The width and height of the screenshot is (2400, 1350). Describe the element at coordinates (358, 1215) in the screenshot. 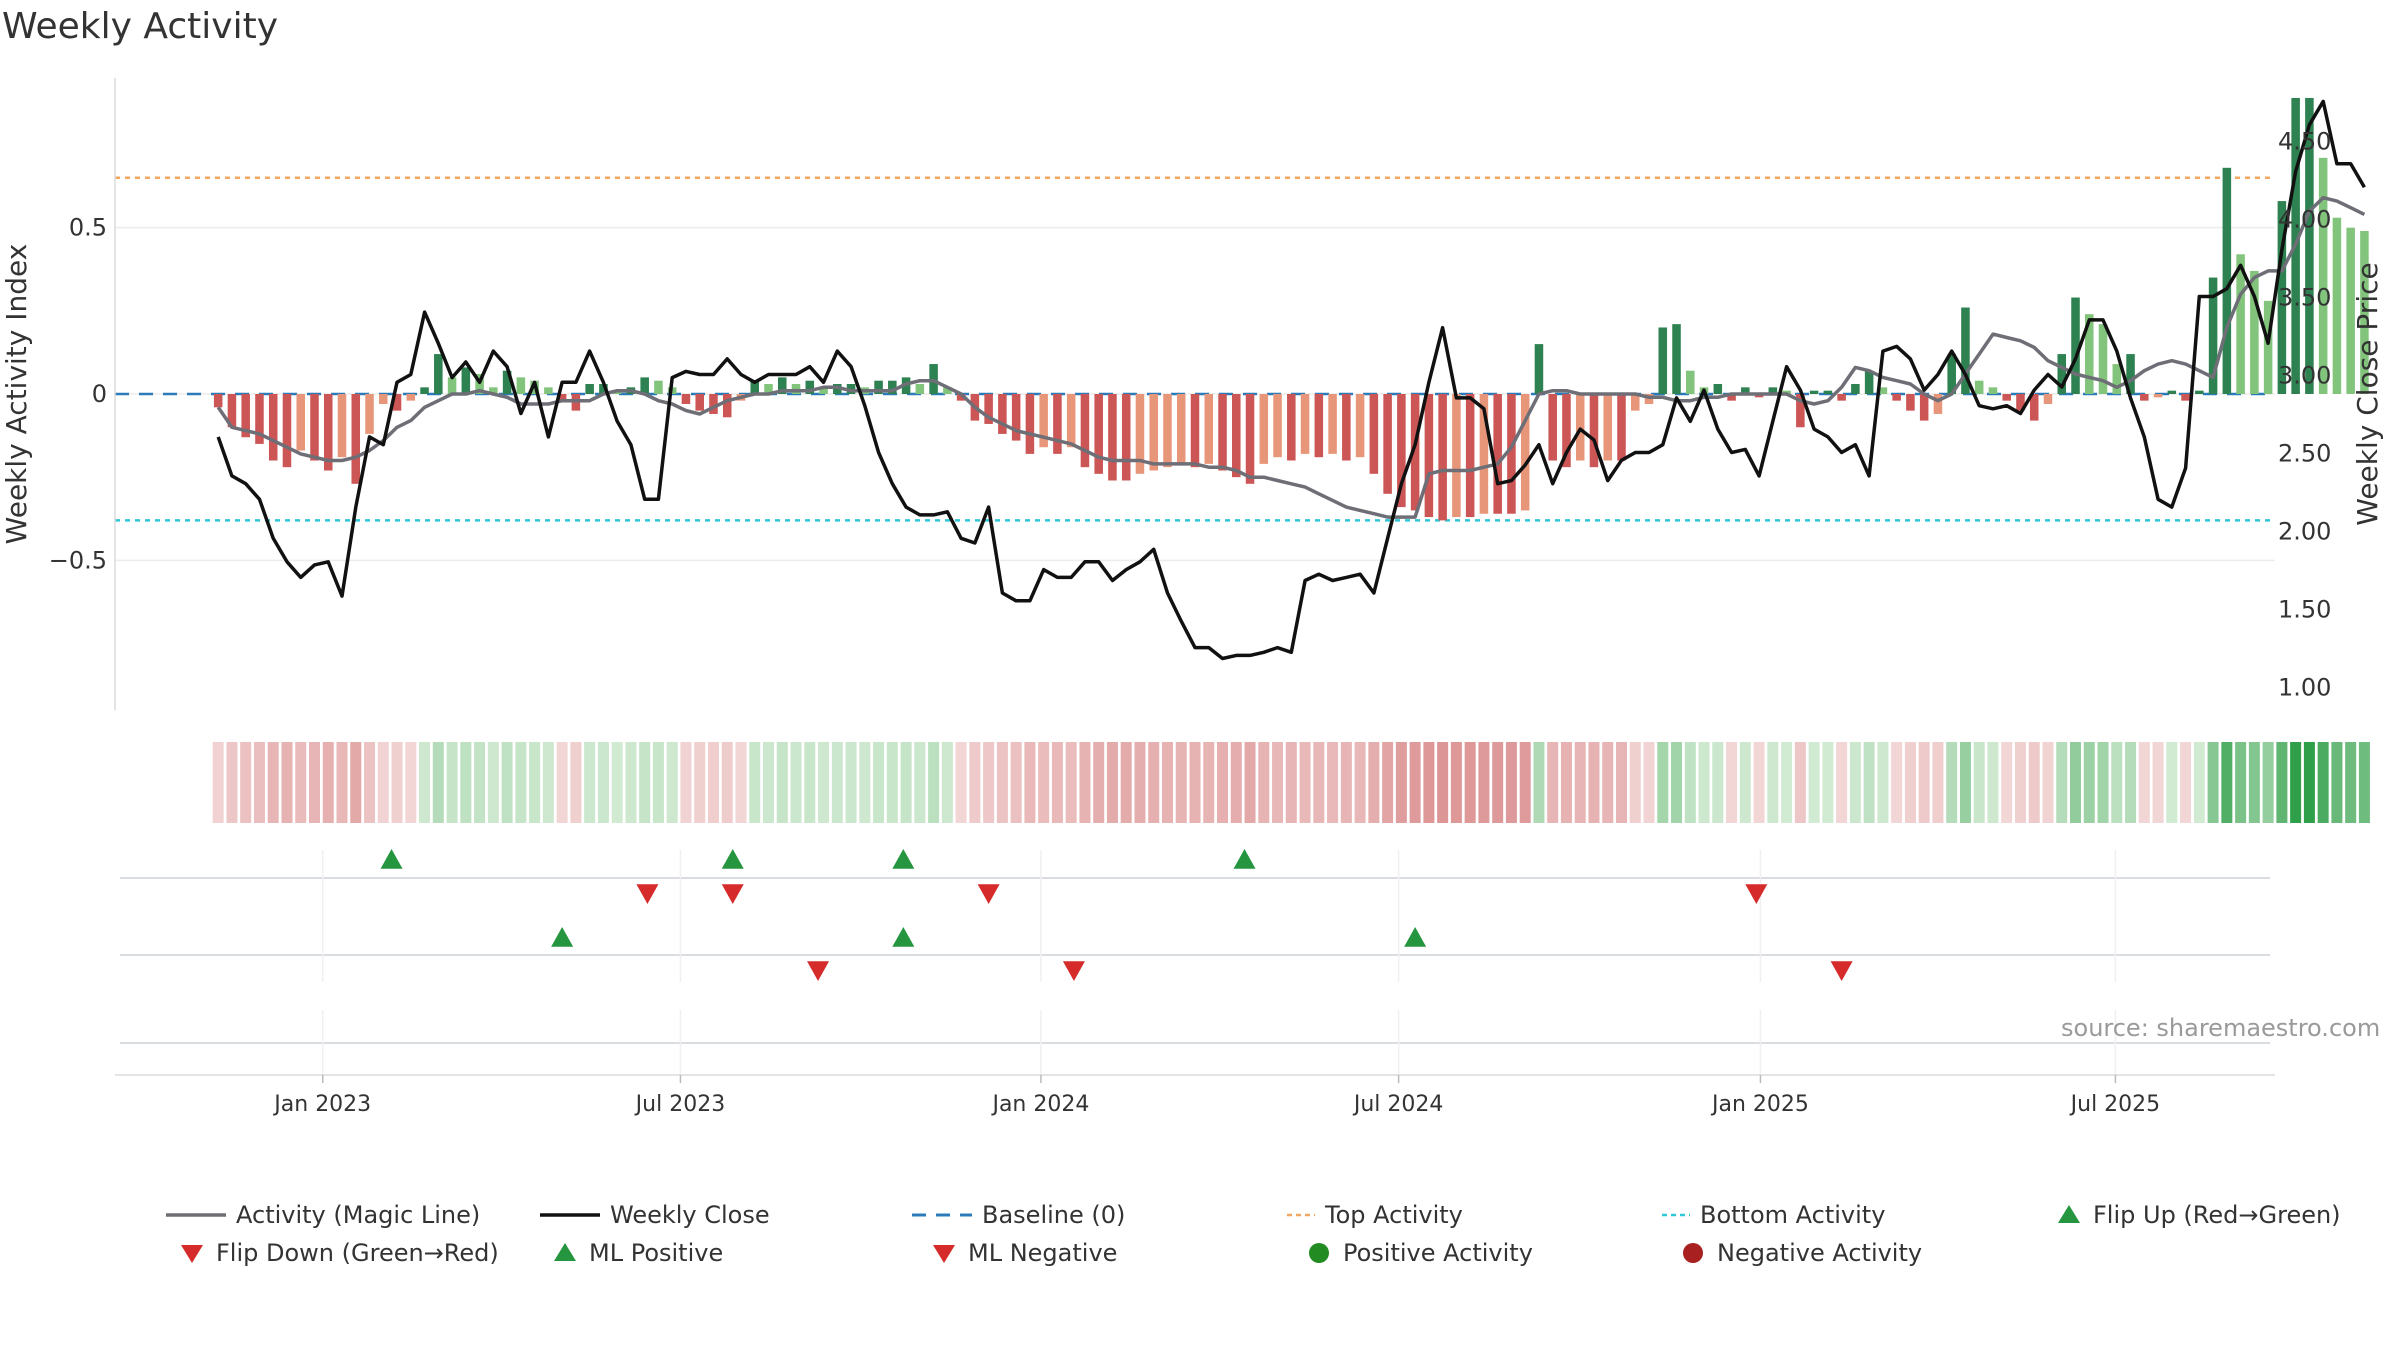

I see `legend-label: Activity (Magic Line)` at that location.